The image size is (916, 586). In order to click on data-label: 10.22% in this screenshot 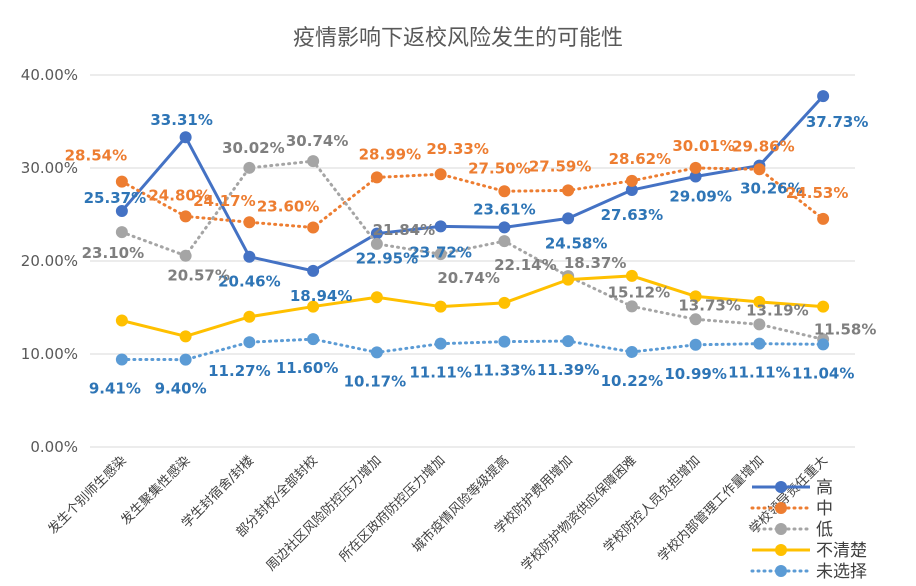, I will do `click(632, 381)`.